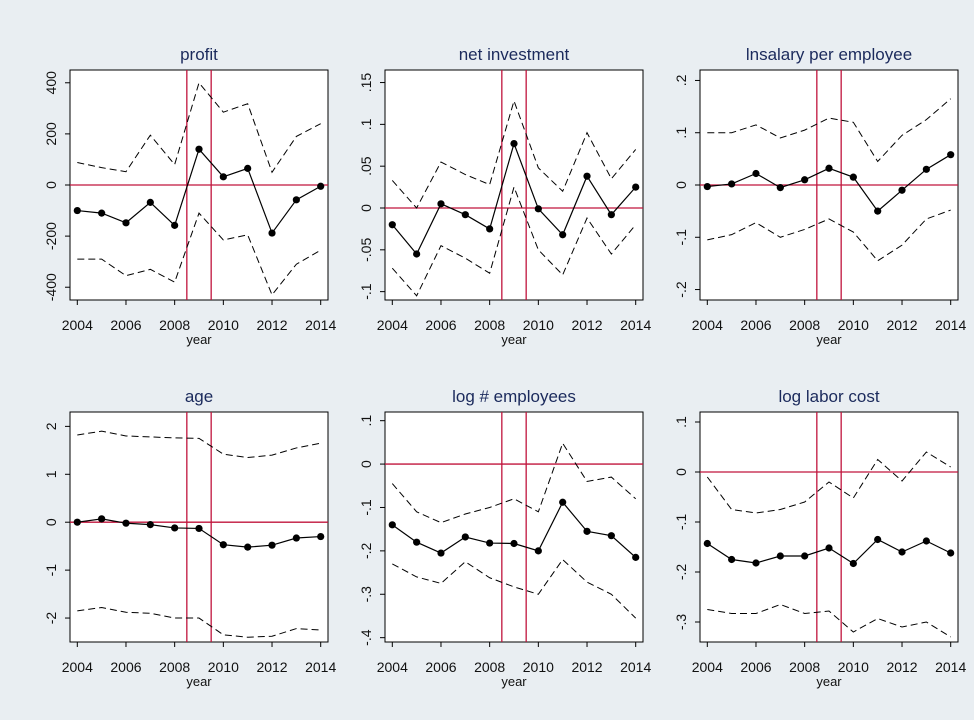 This screenshot has width=974, height=720. What do you see at coordinates (51, 570) in the screenshot?
I see `y-tick-label: -1` at bounding box center [51, 570].